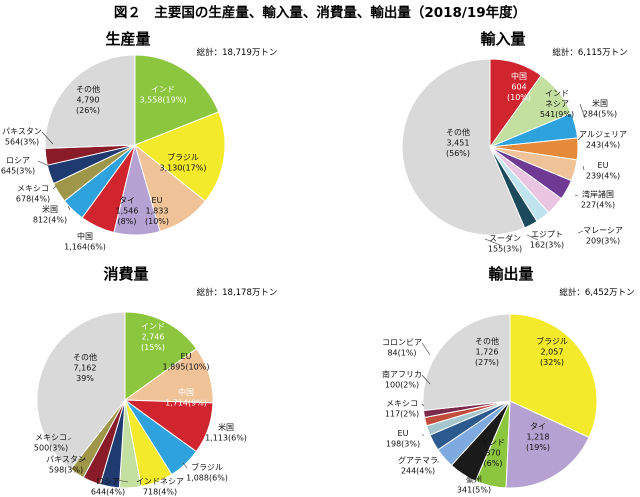 The image size is (640, 497). I want to click on chart-total-label: 総計：6,452万トン, so click(596, 292).